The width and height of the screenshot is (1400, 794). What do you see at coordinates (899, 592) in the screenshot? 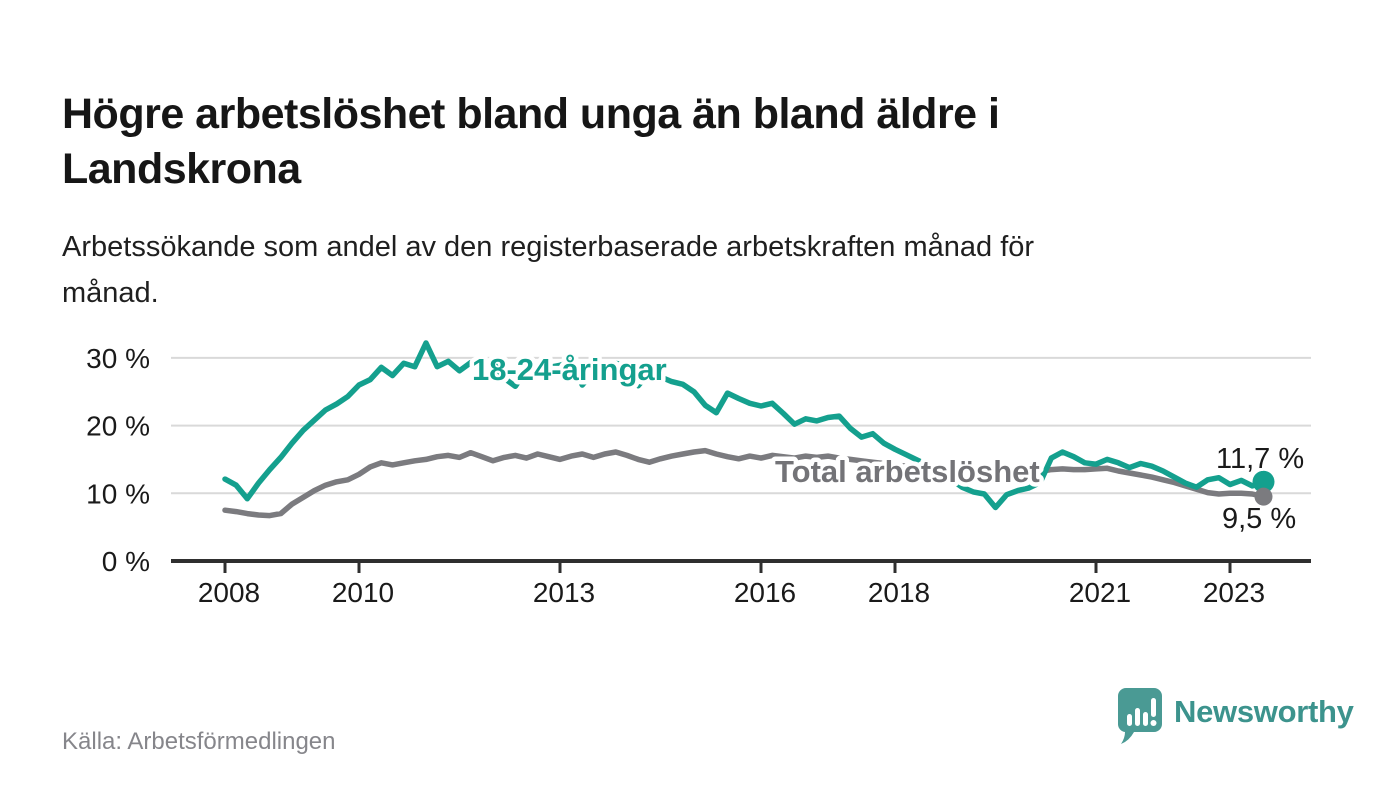
I see `x-axis-tick-label: 2018` at bounding box center [899, 592].